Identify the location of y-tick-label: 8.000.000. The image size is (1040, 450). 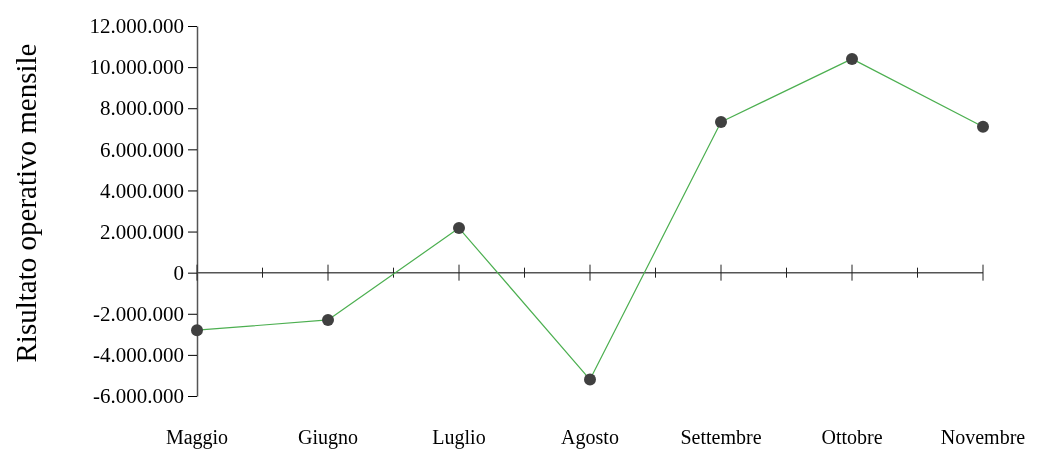
(142, 108).